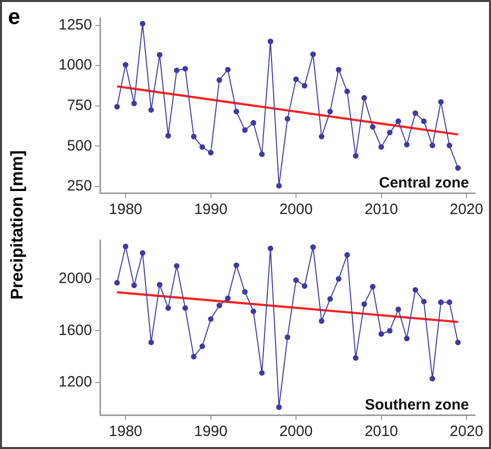 The image size is (491, 449). What do you see at coordinates (79, 145) in the screenshot?
I see `y-tick-label: 500` at bounding box center [79, 145].